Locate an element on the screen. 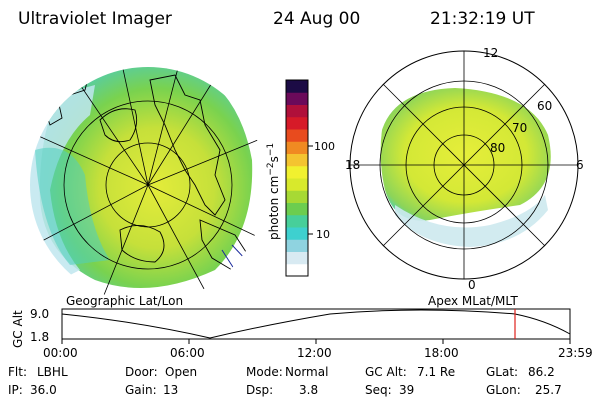  mlt-label-6: 6 is located at coordinates (580, 165).